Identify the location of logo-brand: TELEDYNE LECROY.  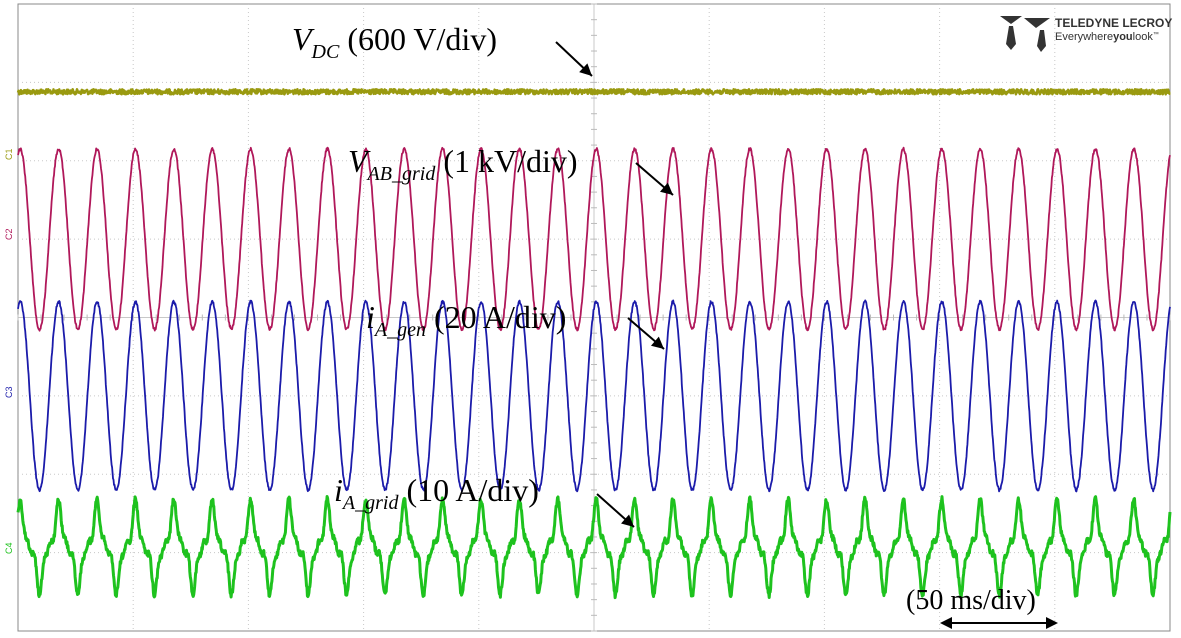
(1113, 23).